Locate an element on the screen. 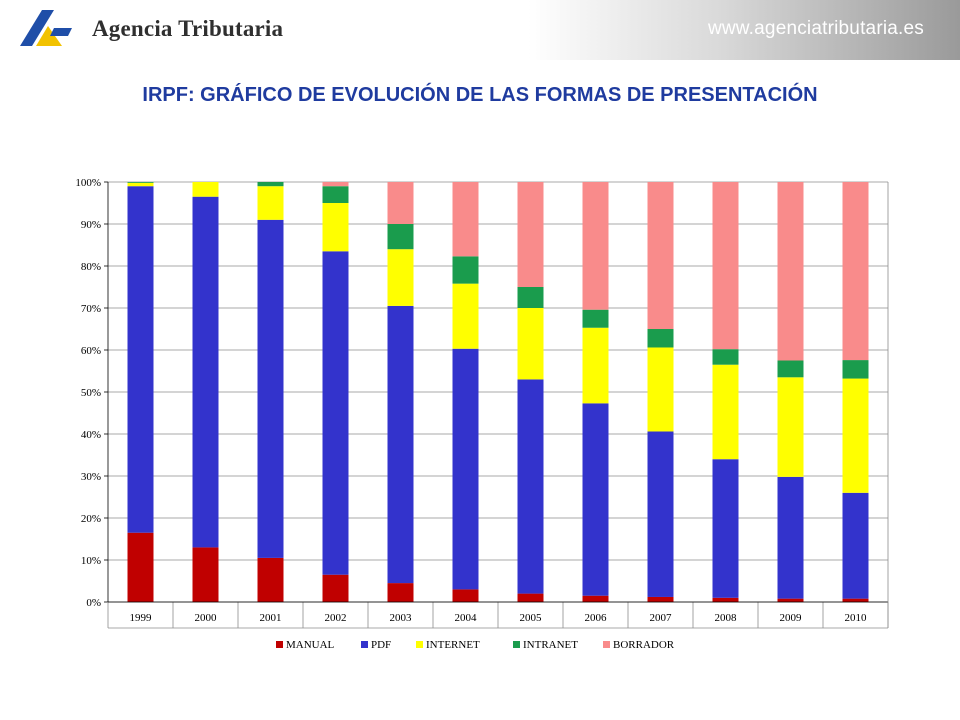  bar-manual-2009 is located at coordinates (790, 600).